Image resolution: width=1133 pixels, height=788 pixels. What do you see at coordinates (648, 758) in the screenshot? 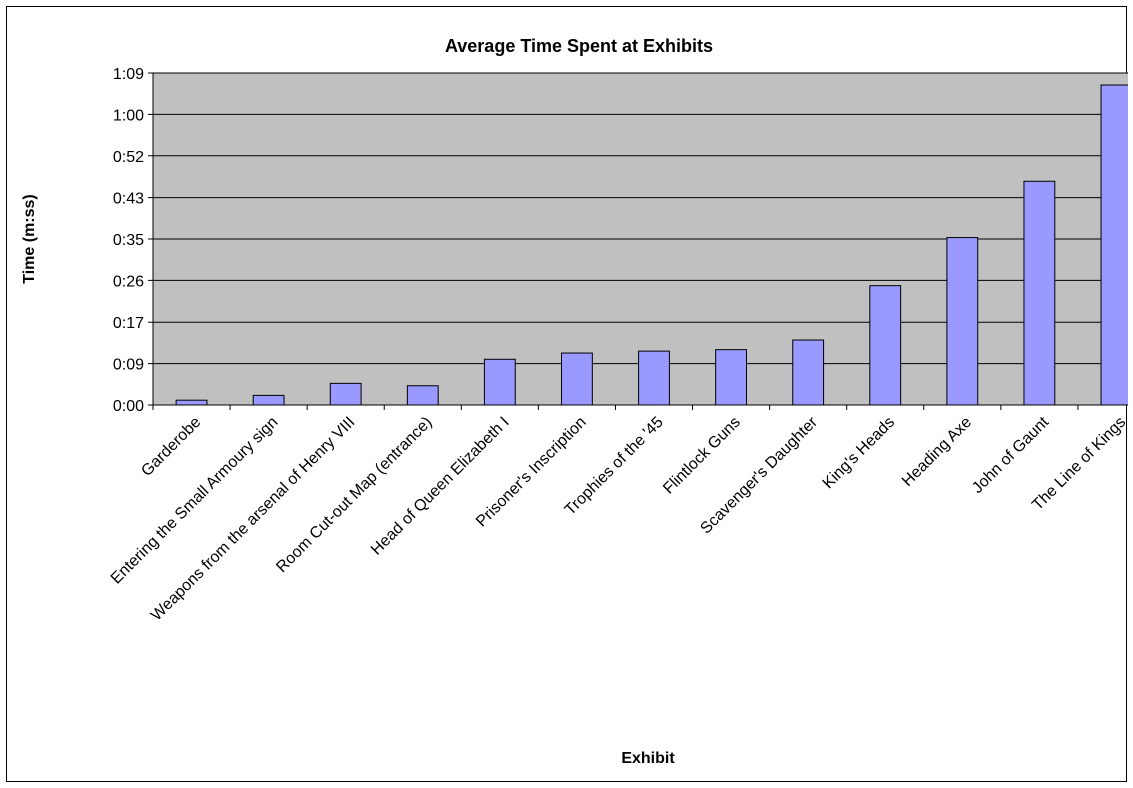
I see `x-axis-title: Exhibit` at bounding box center [648, 758].